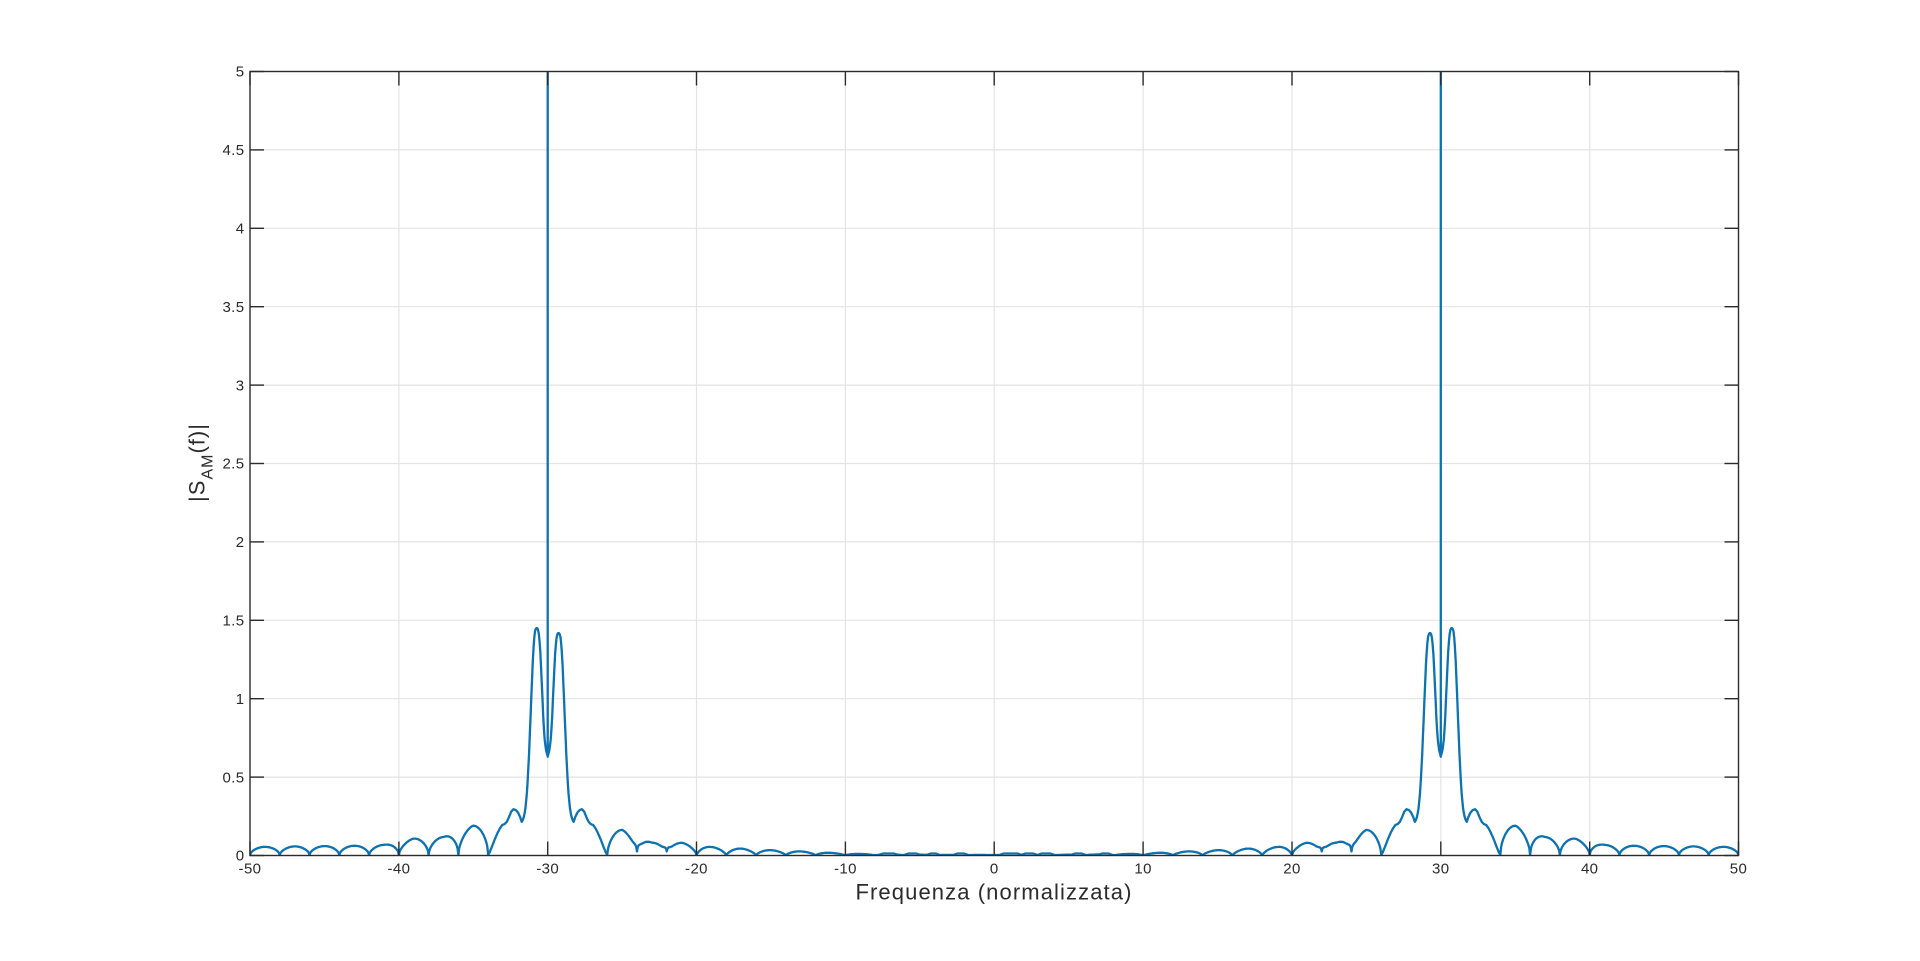 The height and width of the screenshot is (961, 1920). What do you see at coordinates (845, 869) in the screenshot?
I see `svg-text: -10` at bounding box center [845, 869].